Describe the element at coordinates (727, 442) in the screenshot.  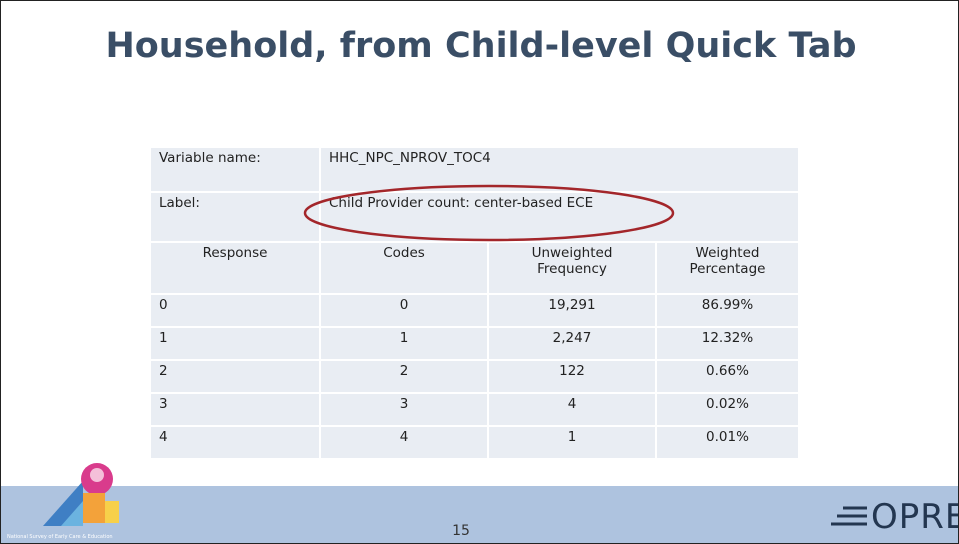
I see `table-cell: 0.01%` at that location.